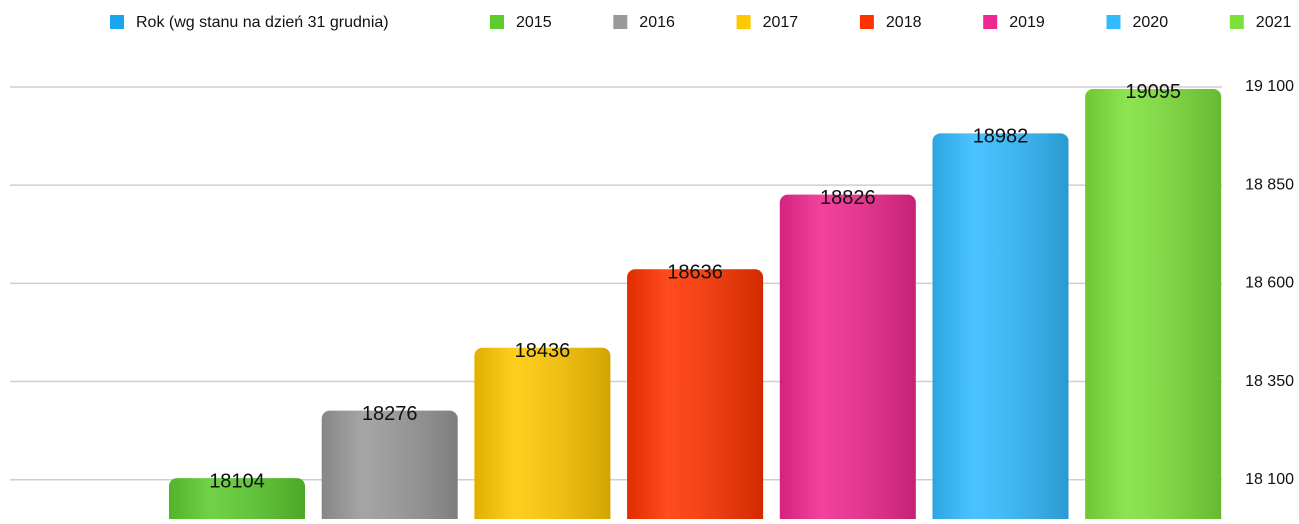  Describe the element at coordinates (262, 22) in the screenshot. I see `legend-label: Rok (wg stanu na dzień 31 grudnia)` at that location.